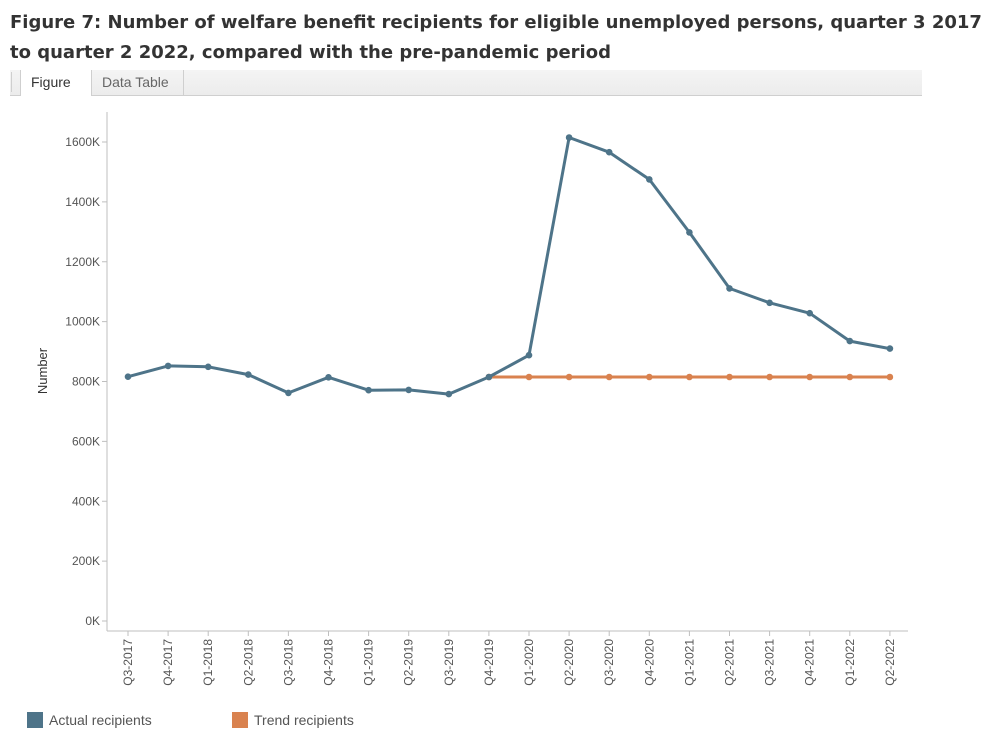  I want to click on x-tick-label: Q4-2021, so click(810, 662).